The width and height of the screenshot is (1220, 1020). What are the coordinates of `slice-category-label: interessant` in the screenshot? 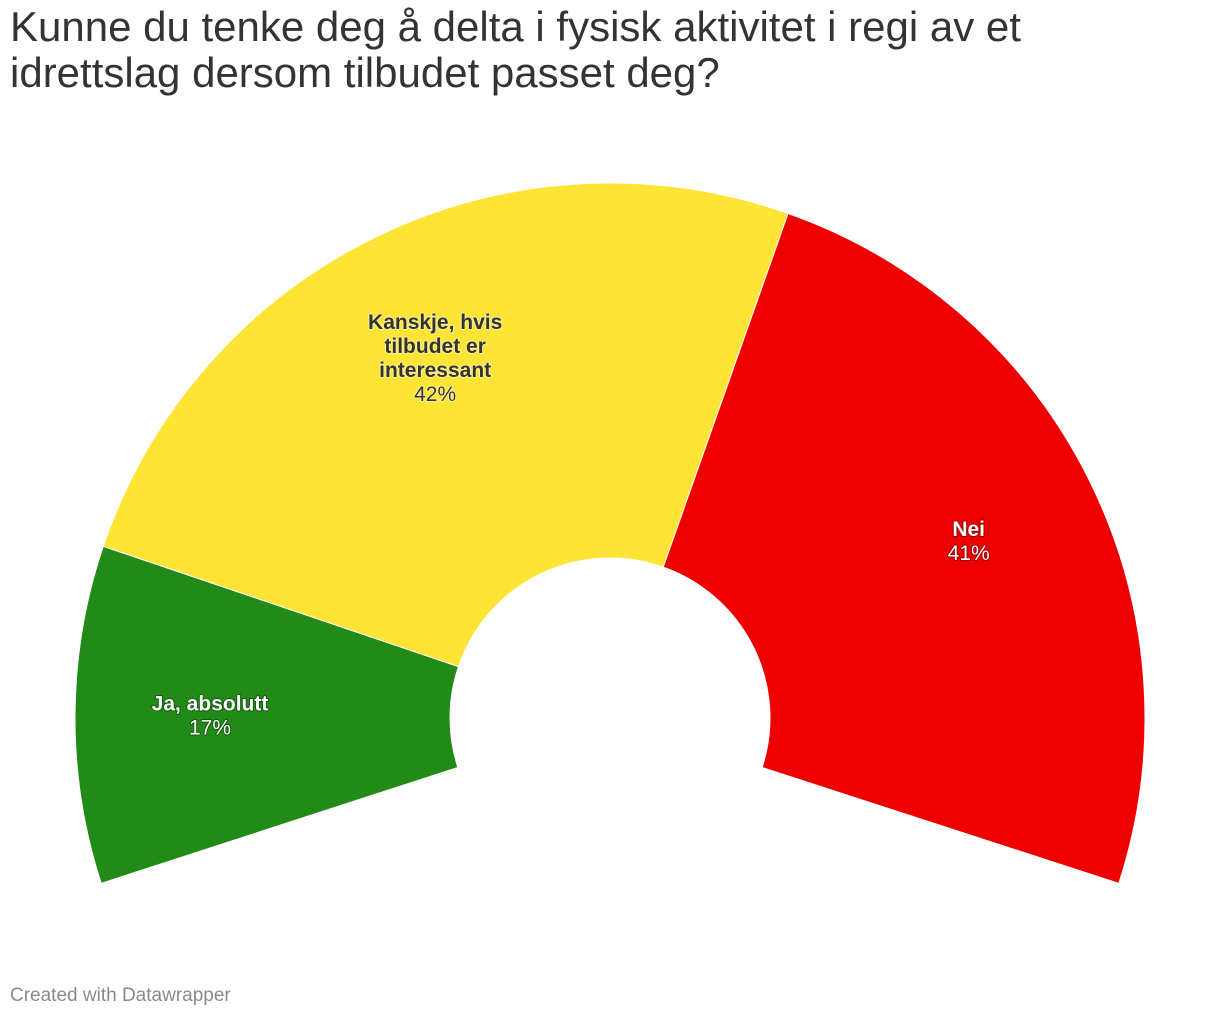 It's located at (435, 370).